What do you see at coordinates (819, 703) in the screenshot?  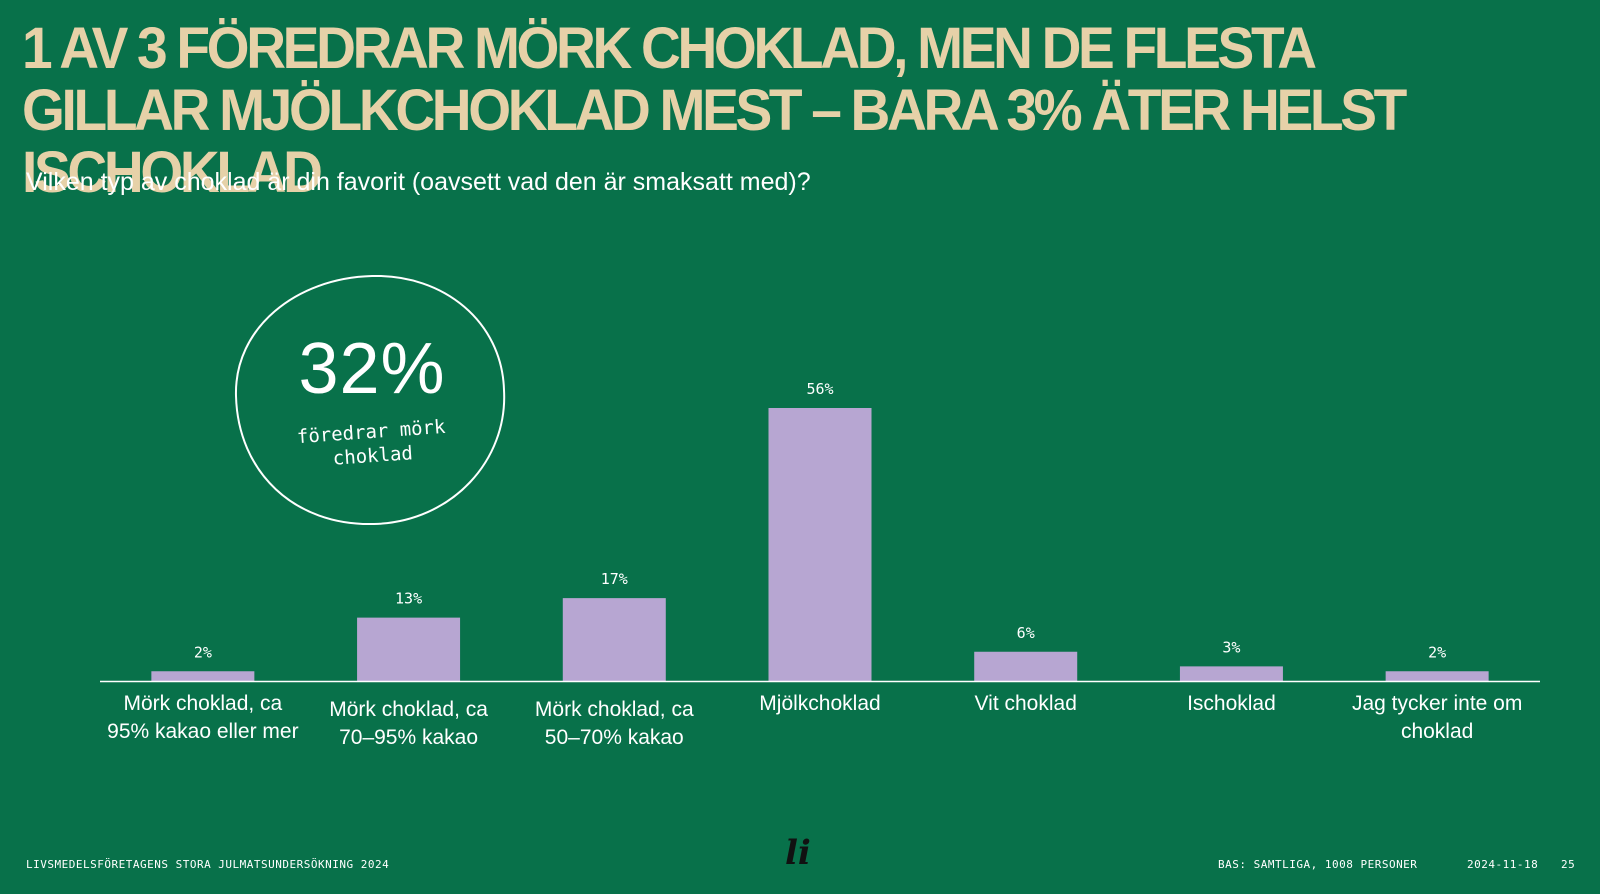 I see `category-label-4: Mjölkchoklad` at bounding box center [819, 703].